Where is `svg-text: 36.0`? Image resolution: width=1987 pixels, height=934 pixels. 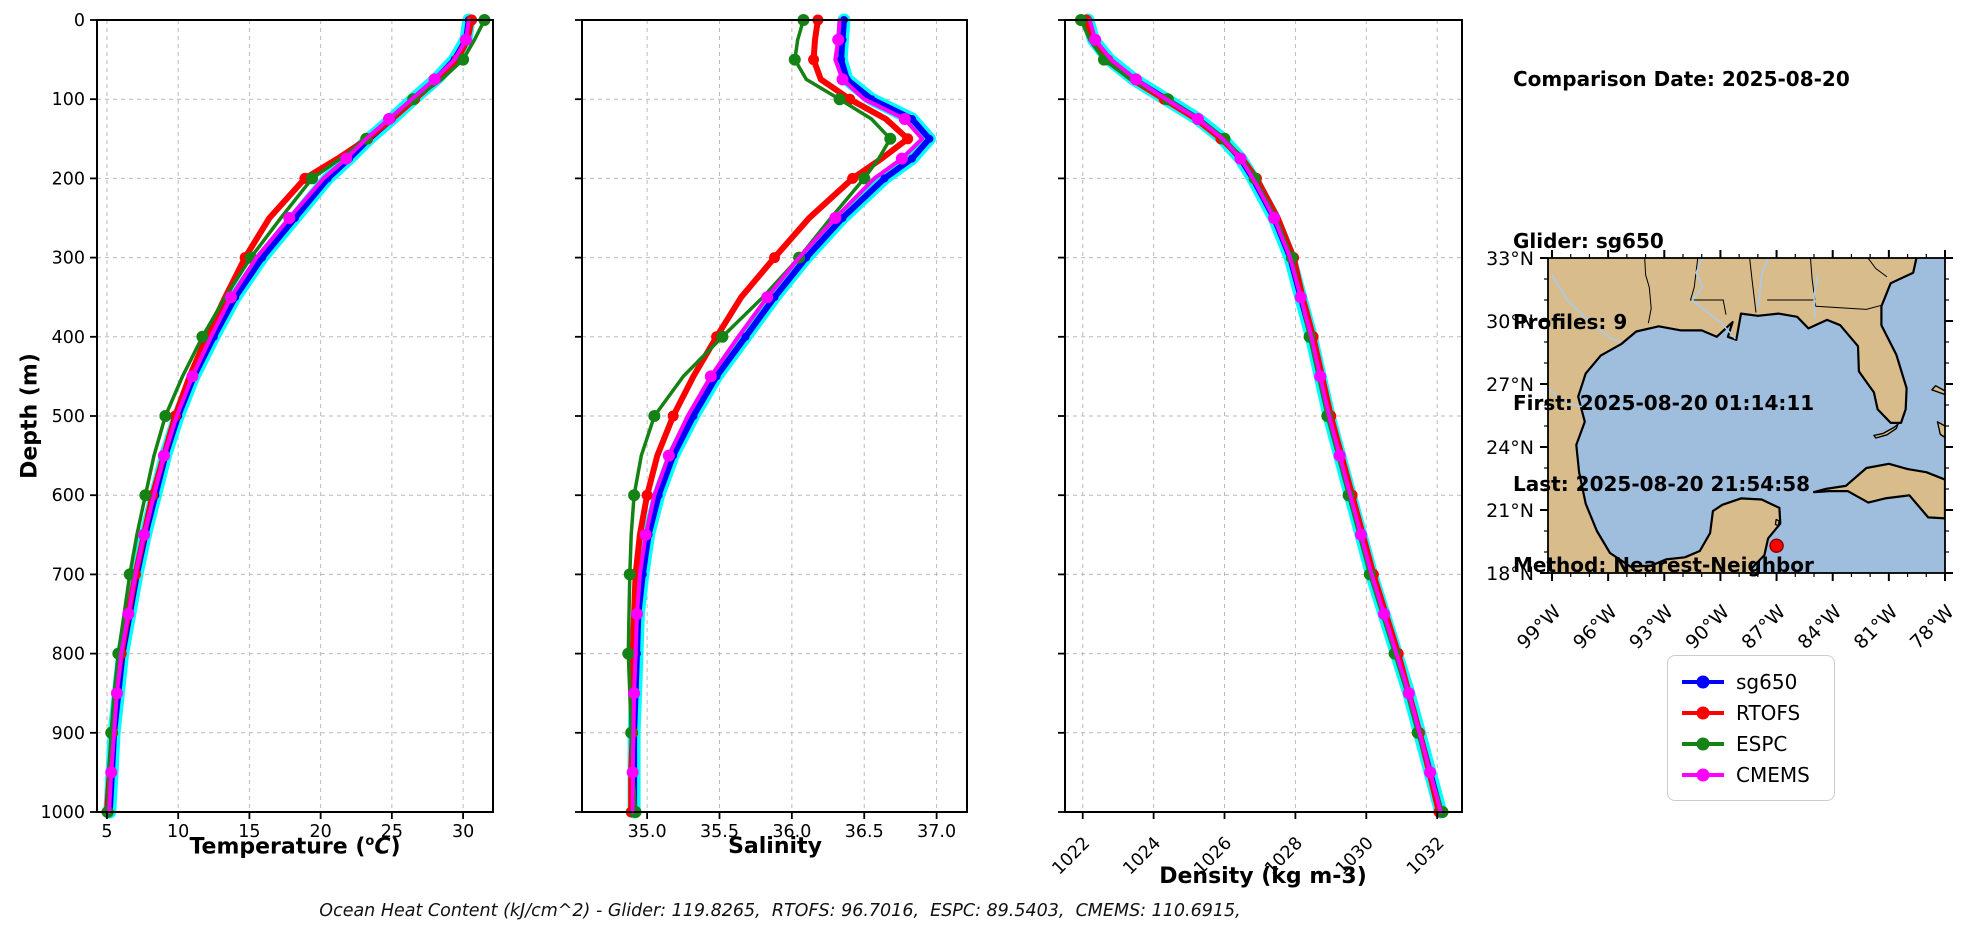 svg-text: 36.0 is located at coordinates (791, 832).